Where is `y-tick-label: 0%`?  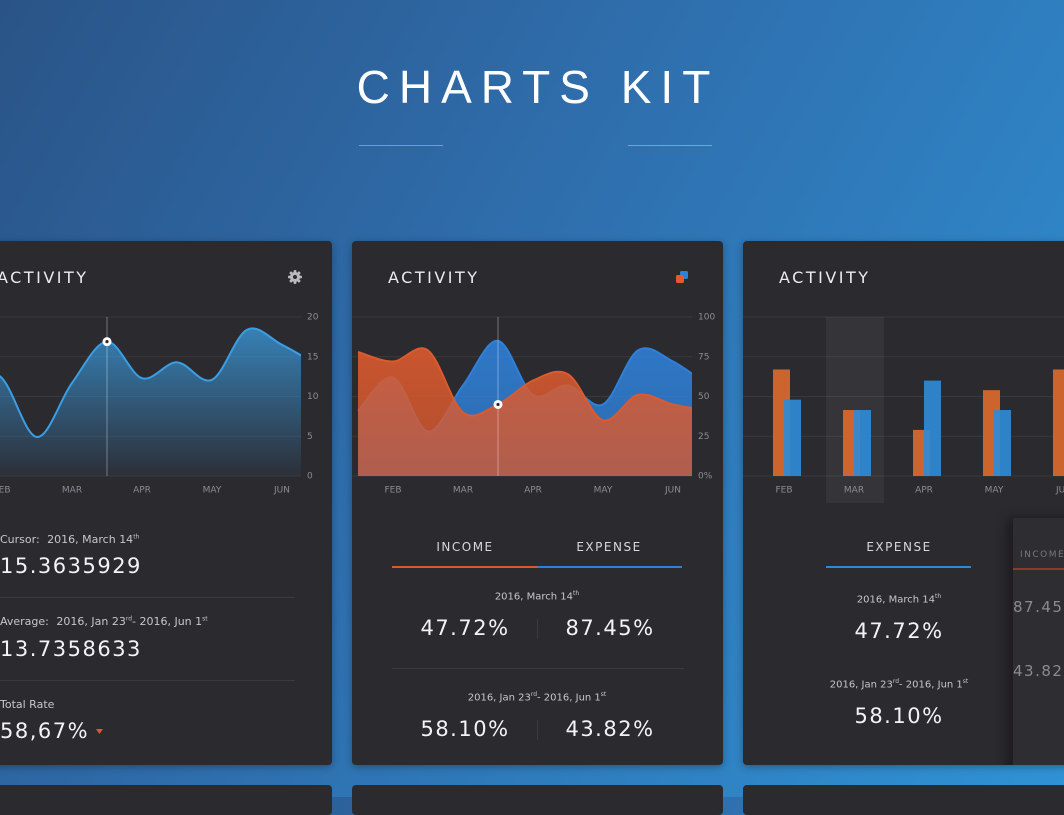 y-tick-label: 0% is located at coordinates (705, 477).